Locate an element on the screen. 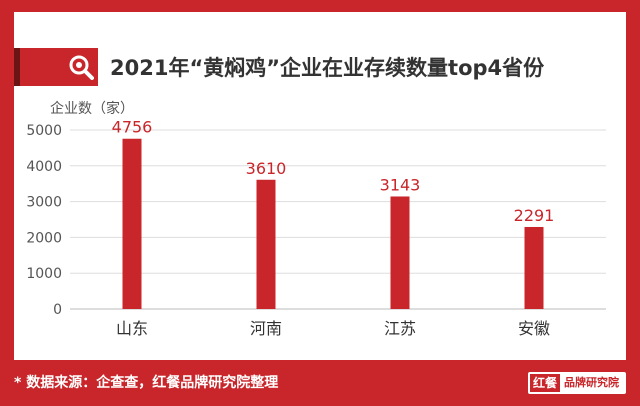  y-tick-label: 0 is located at coordinates (57, 310).